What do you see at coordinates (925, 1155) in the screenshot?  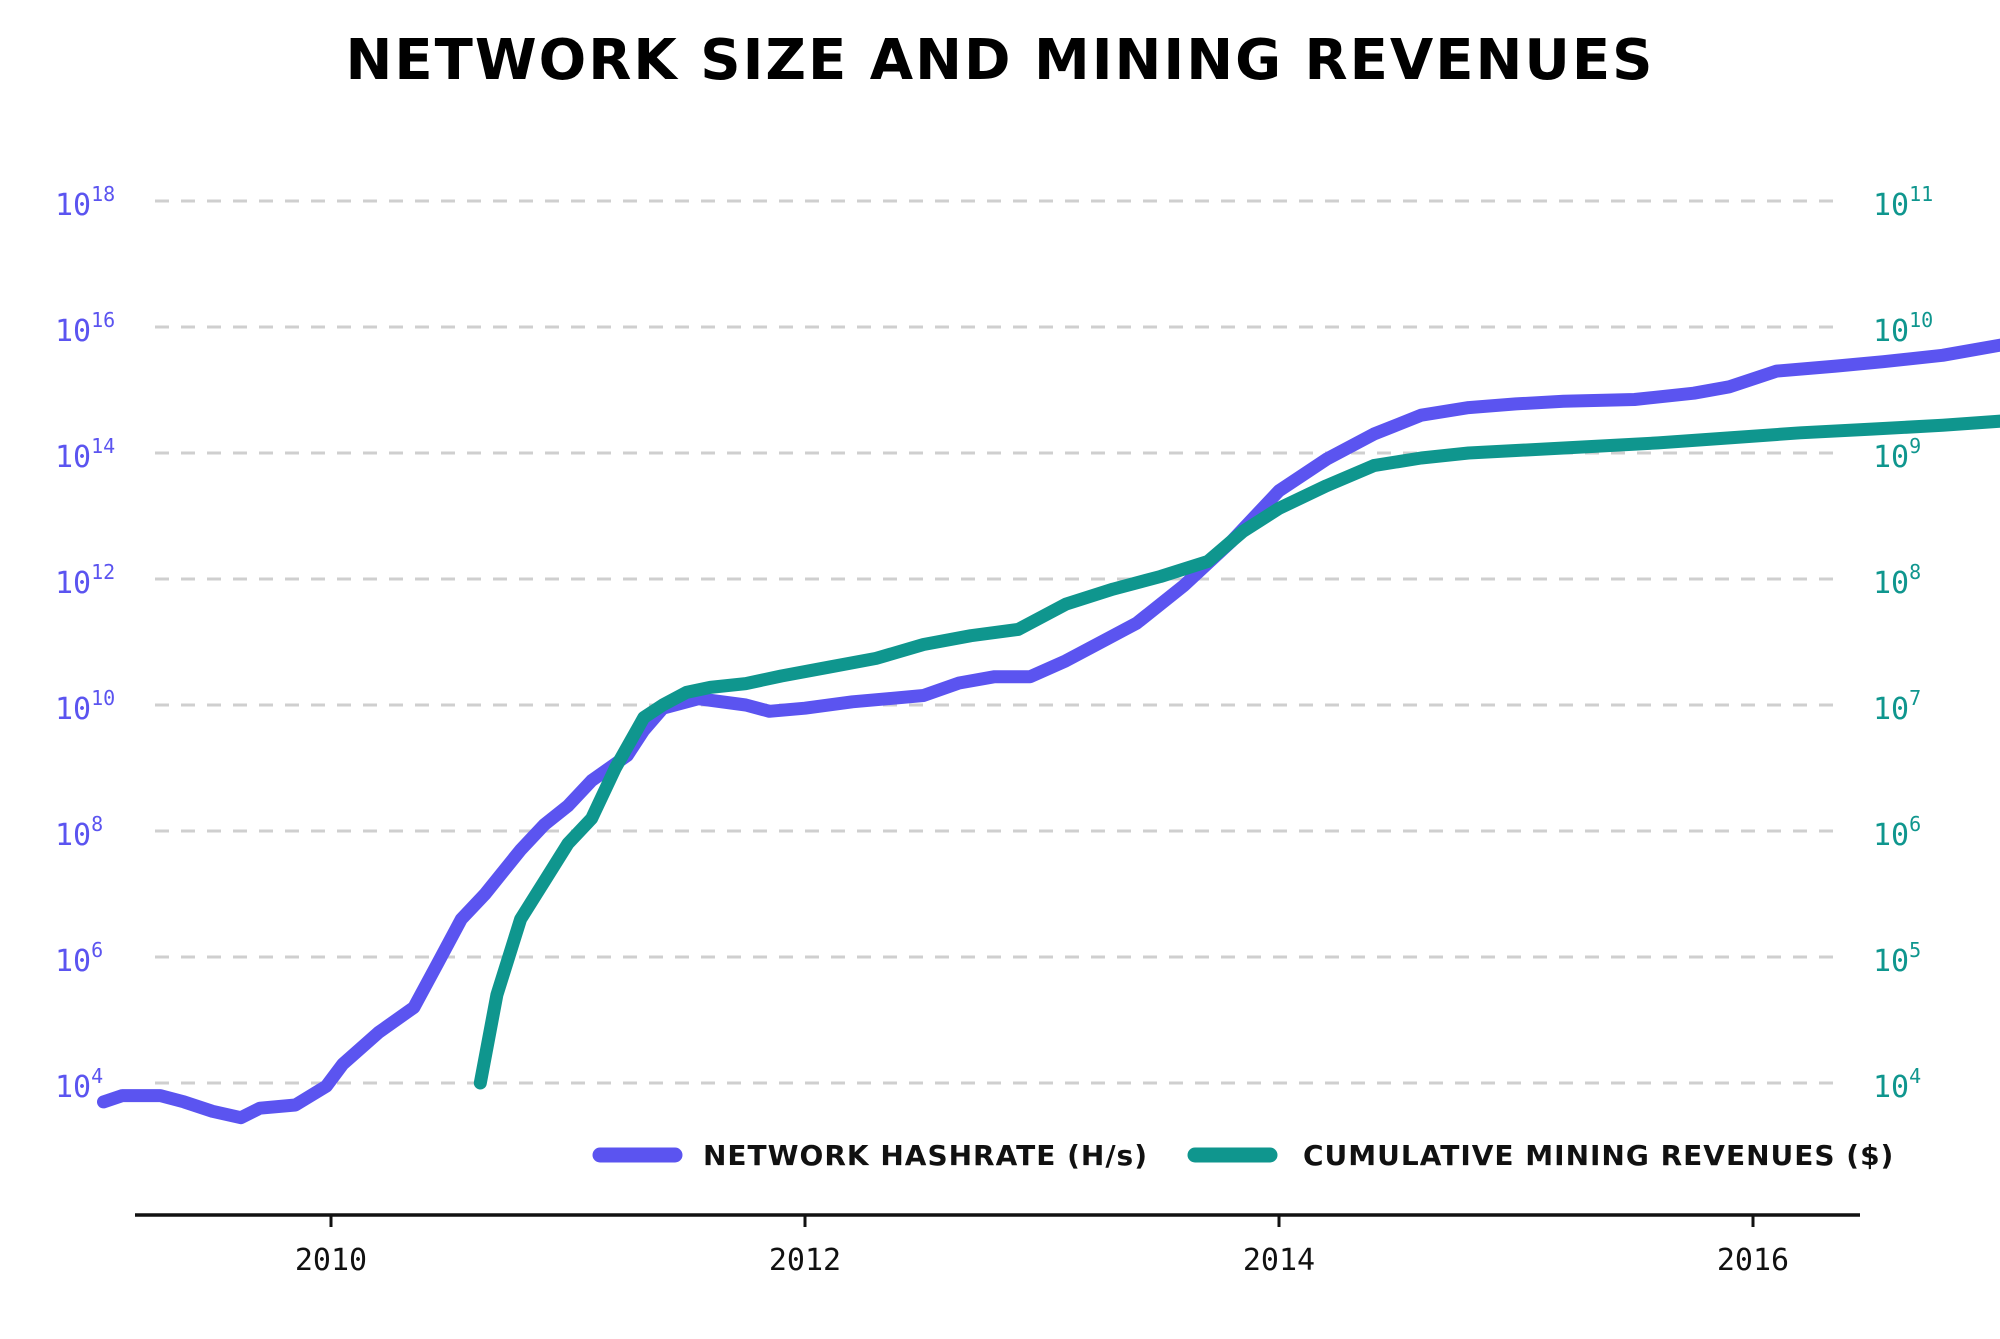 I see `legend-label: NETWORK HASHRATE (H/s)` at bounding box center [925, 1155].